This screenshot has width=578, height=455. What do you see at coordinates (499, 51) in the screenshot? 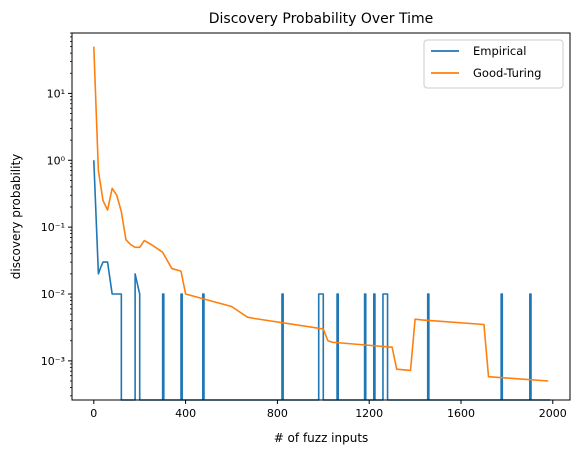
I see `legend-label-empirical: Empirical` at bounding box center [499, 51].